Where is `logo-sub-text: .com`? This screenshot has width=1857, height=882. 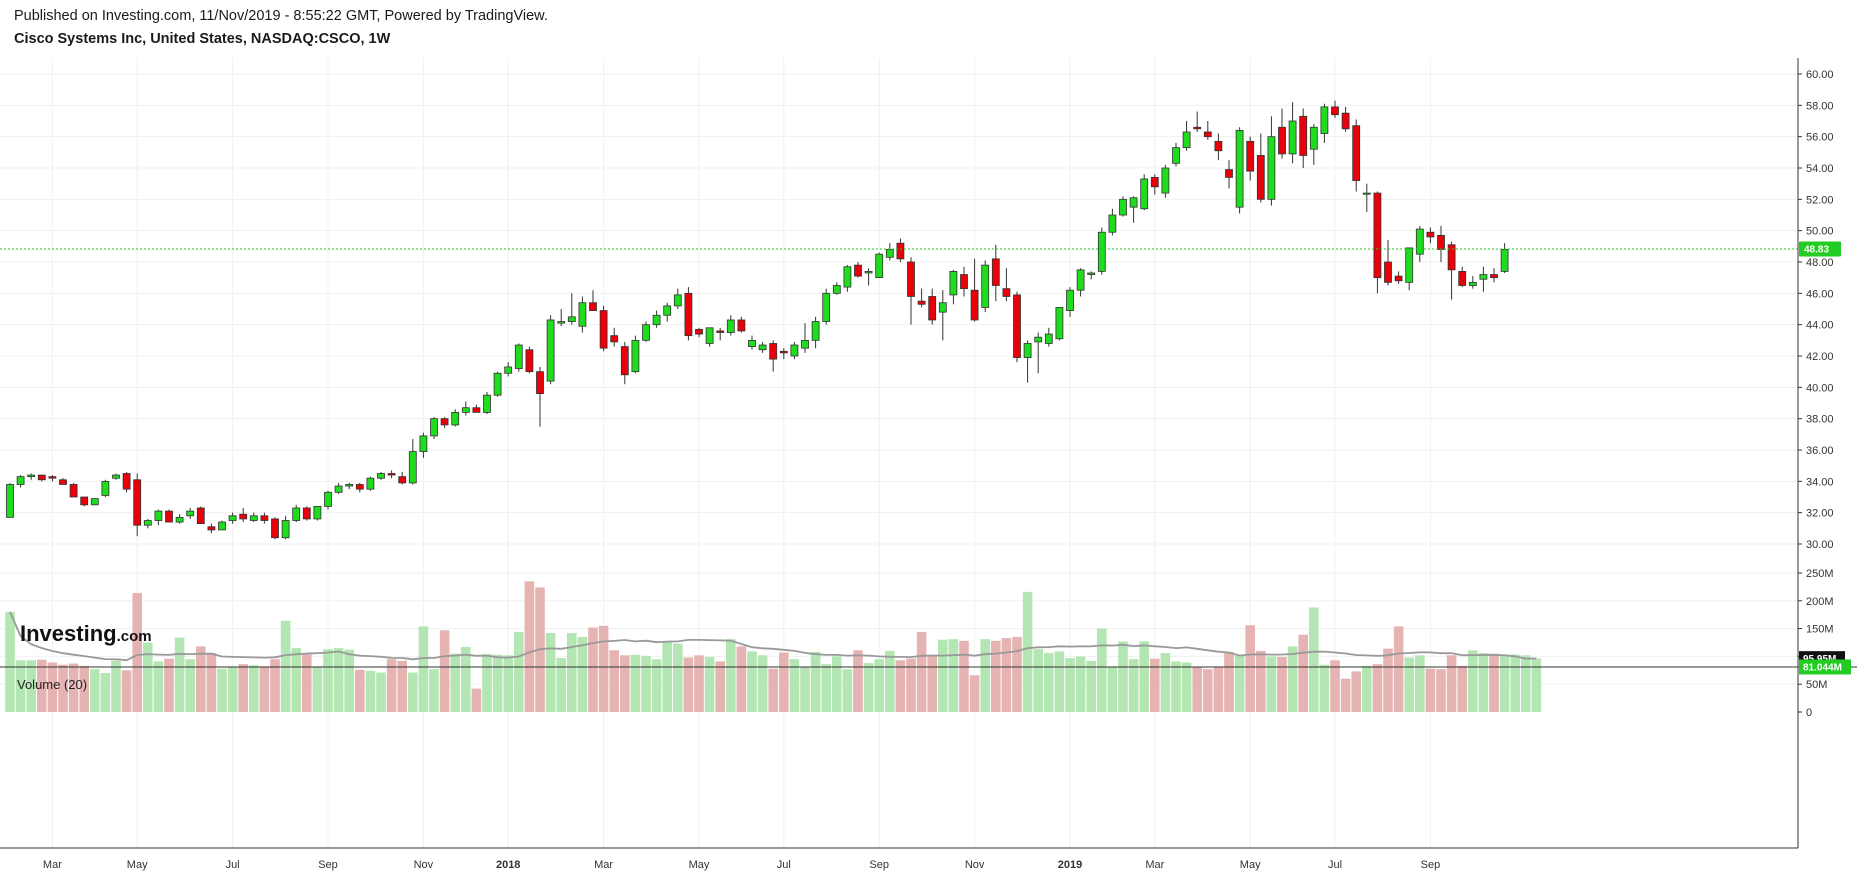
logo-sub-text: .com is located at coordinates (134, 636).